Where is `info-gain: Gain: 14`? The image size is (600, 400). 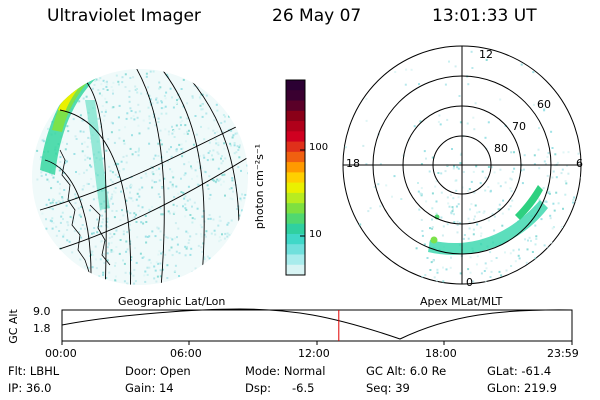 info-gain: Gain: 14 is located at coordinates (149, 388).